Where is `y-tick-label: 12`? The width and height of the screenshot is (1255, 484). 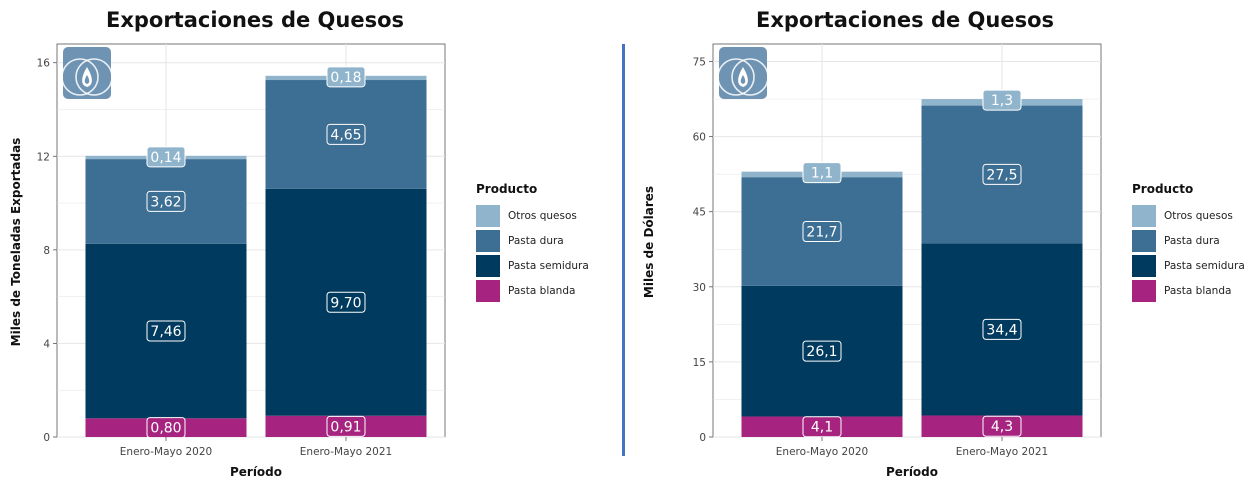 y-tick-label: 12 is located at coordinates (43, 157).